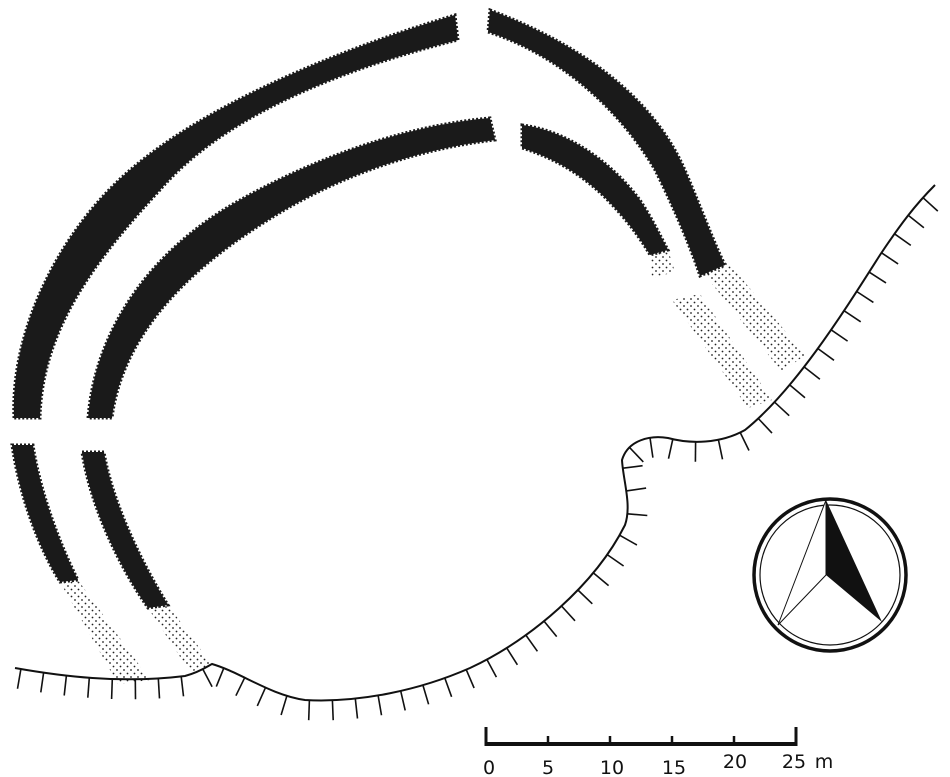  What do you see at coordinates (662, 264) in the screenshot?
I see `stippled-bank-northeast-inner` at bounding box center [662, 264].